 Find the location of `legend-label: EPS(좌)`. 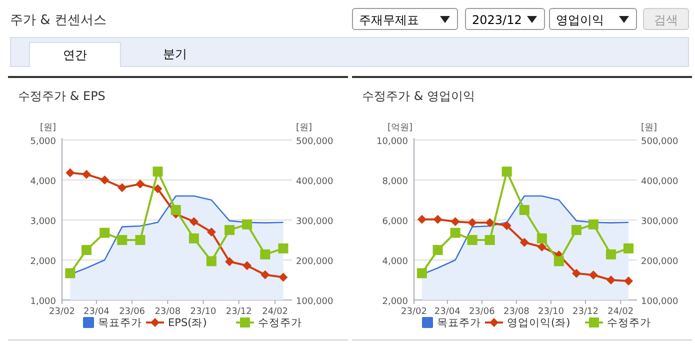

legend-label: EPS(좌) is located at coordinates (187, 323).